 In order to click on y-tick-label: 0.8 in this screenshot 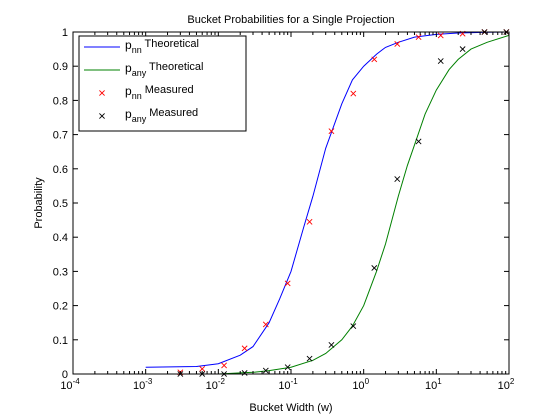, I will do `click(60, 101)`.